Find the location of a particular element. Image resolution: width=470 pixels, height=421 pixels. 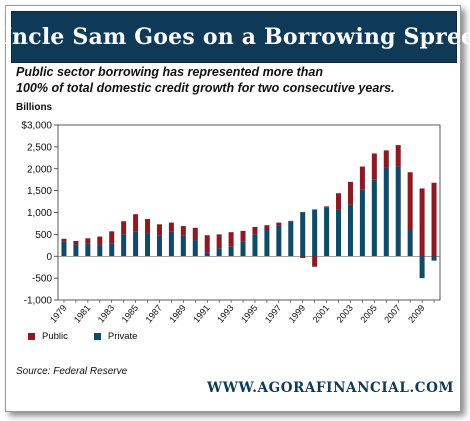

legend-item-public: Public is located at coordinates (48, 336).